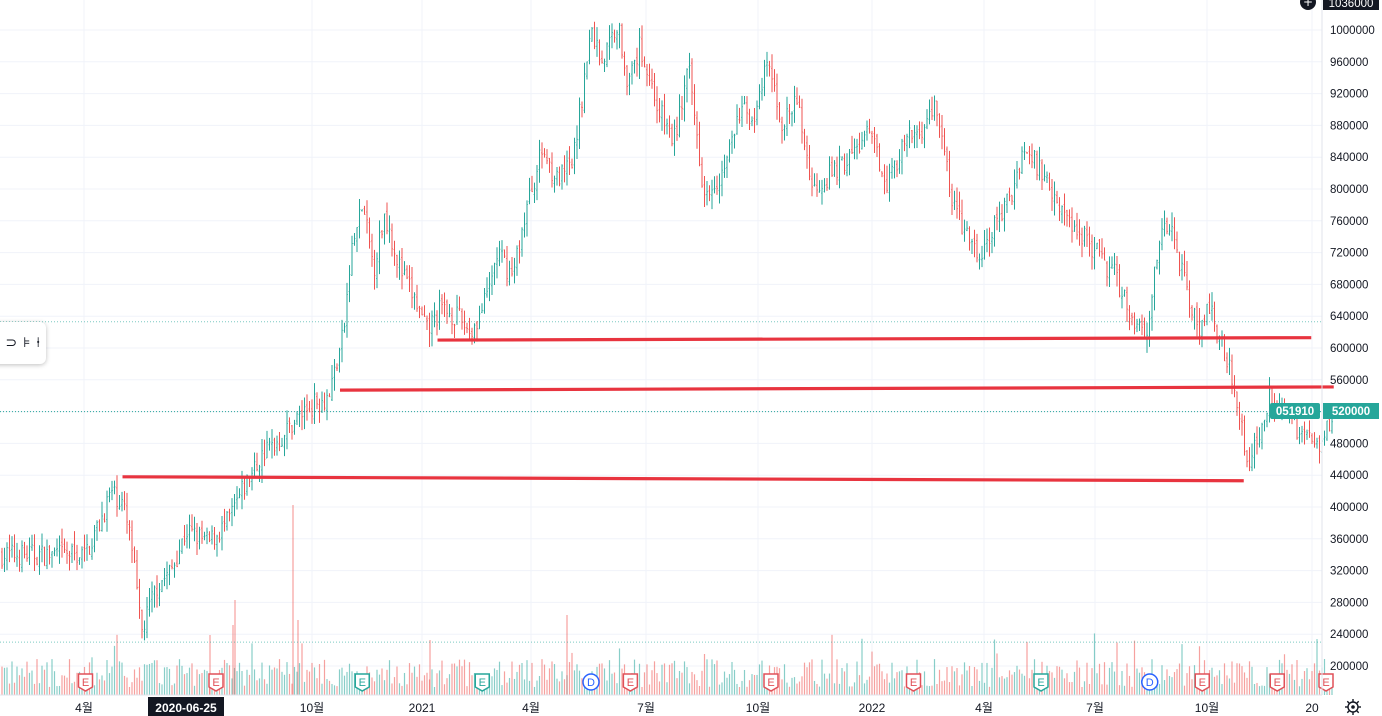  I want to click on magnet-icon: ⊃, so click(11, 343).